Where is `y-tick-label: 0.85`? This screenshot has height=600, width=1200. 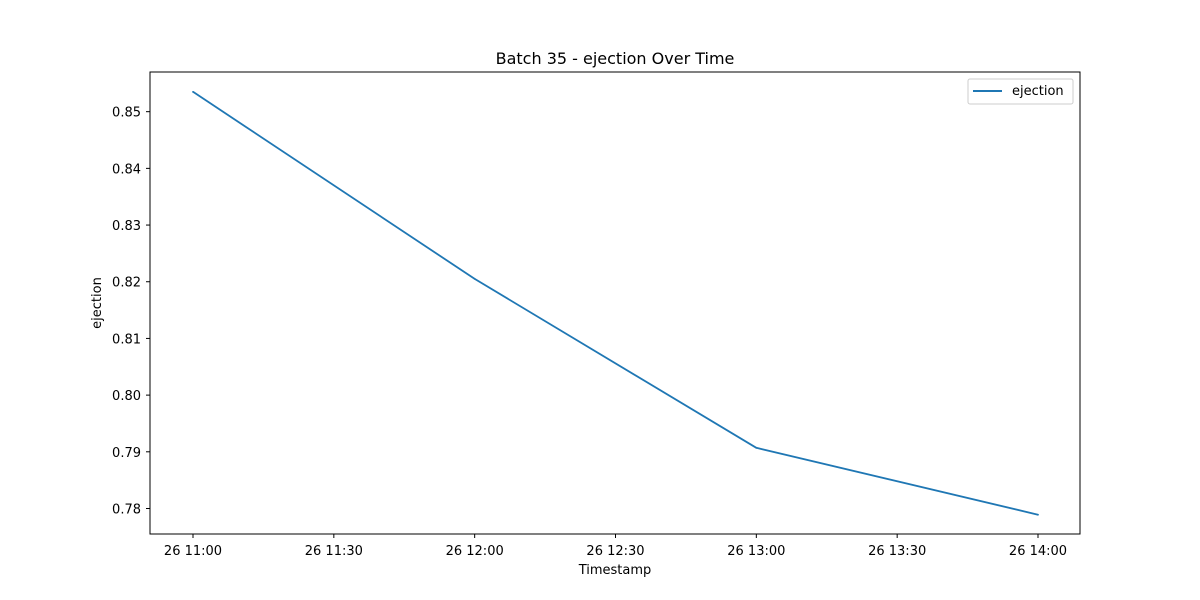 y-tick-label: 0.85 is located at coordinates (126, 113).